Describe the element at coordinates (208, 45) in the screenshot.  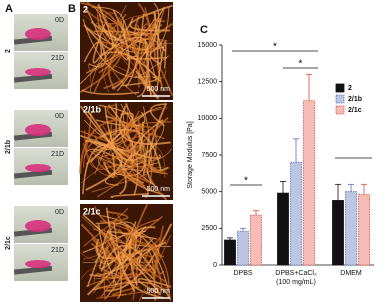
I see `y-tick-label: 15000` at that location.